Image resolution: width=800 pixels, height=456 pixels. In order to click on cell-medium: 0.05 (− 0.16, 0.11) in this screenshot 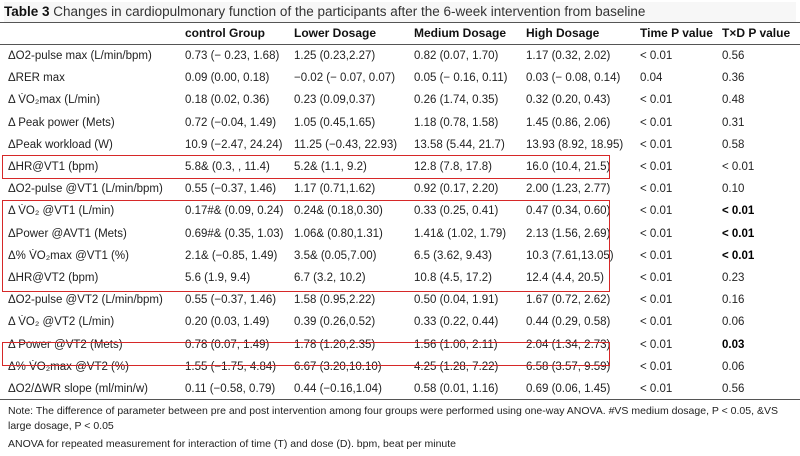, I will do `click(461, 78)`.